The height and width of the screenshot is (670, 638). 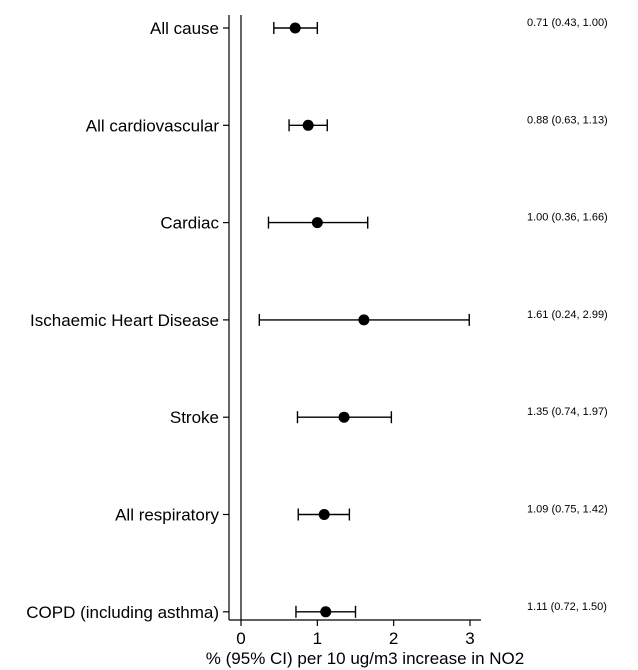 I want to click on estimate-label: 1.11 (0.72, 1.50), so click(x=567, y=607).